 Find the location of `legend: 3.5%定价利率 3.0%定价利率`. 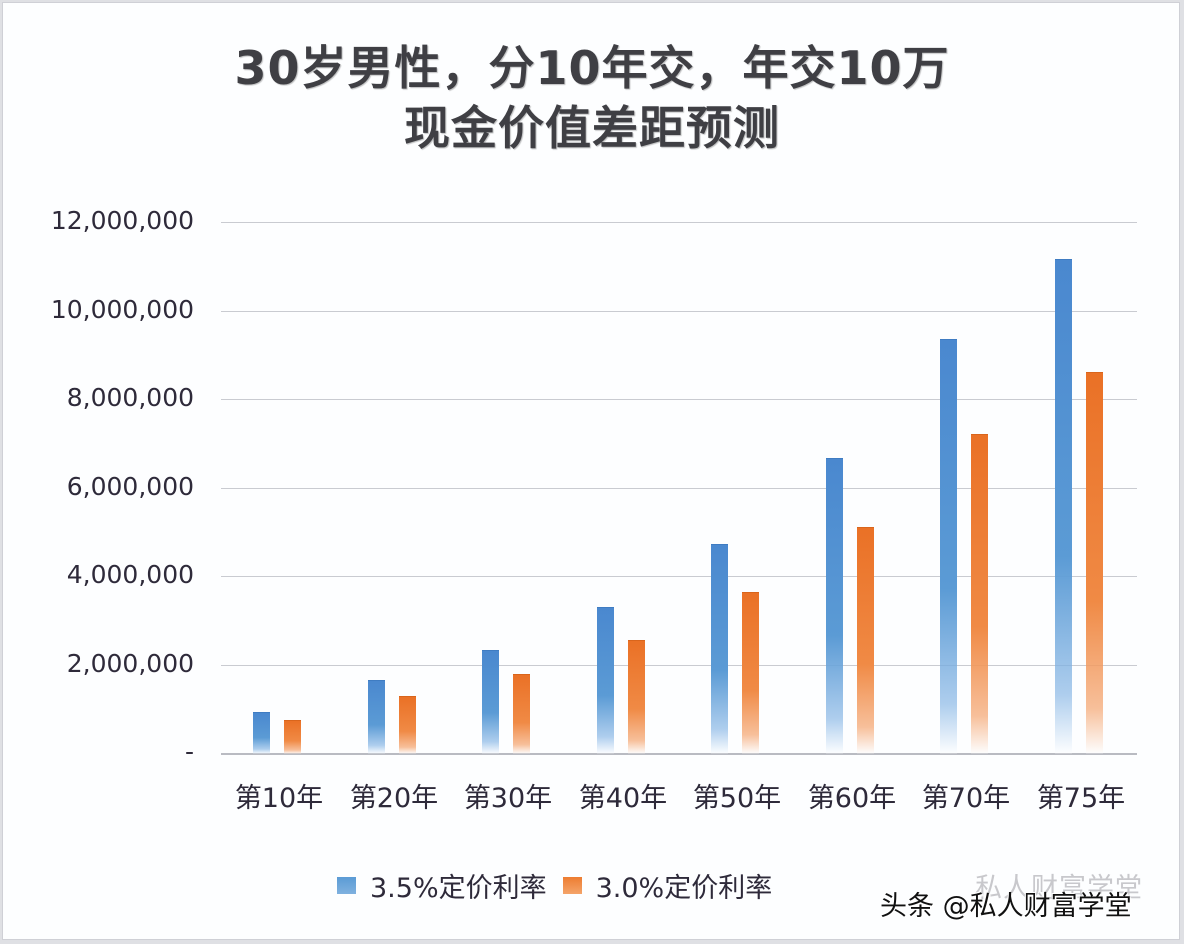

legend: 3.5%定价利率 3.0%定价利率 is located at coordinates (562, 885).